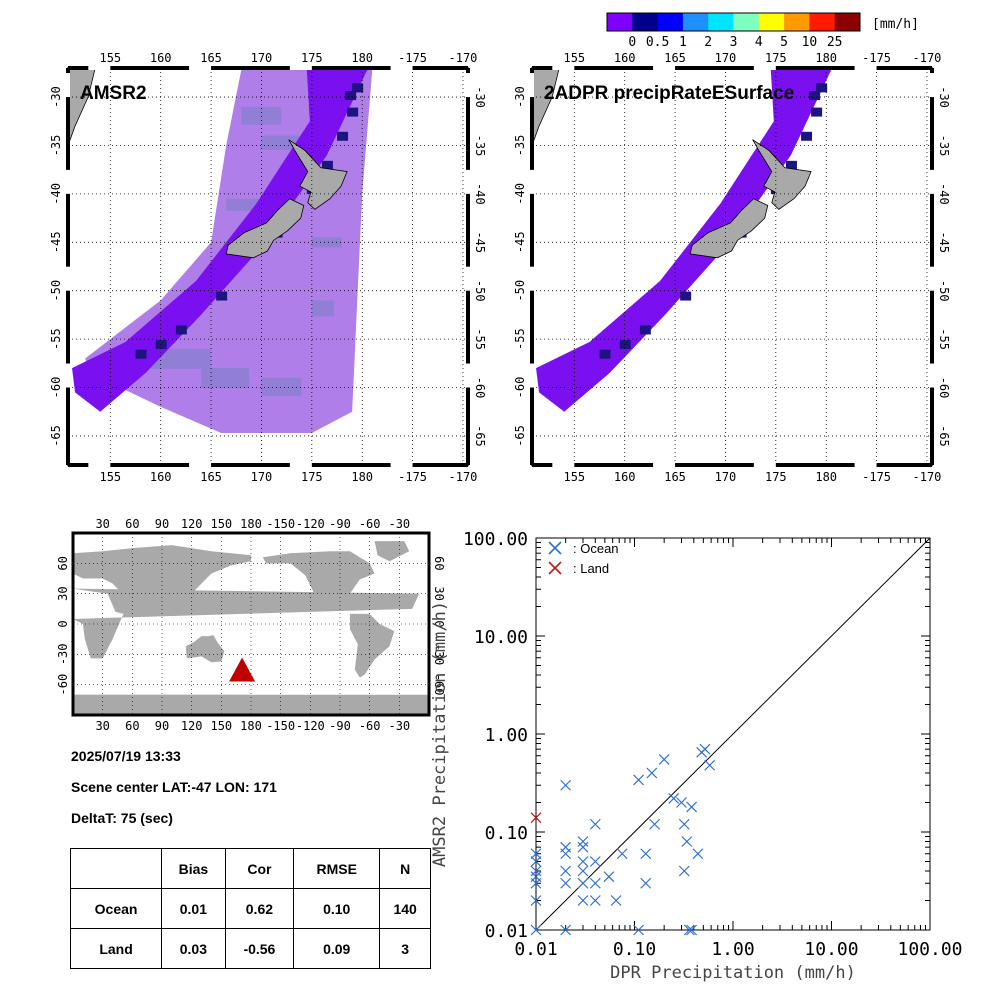 The width and height of the screenshot is (1000, 1000). What do you see at coordinates (372, 645) in the screenshot?
I see `south-america-land` at bounding box center [372, 645].